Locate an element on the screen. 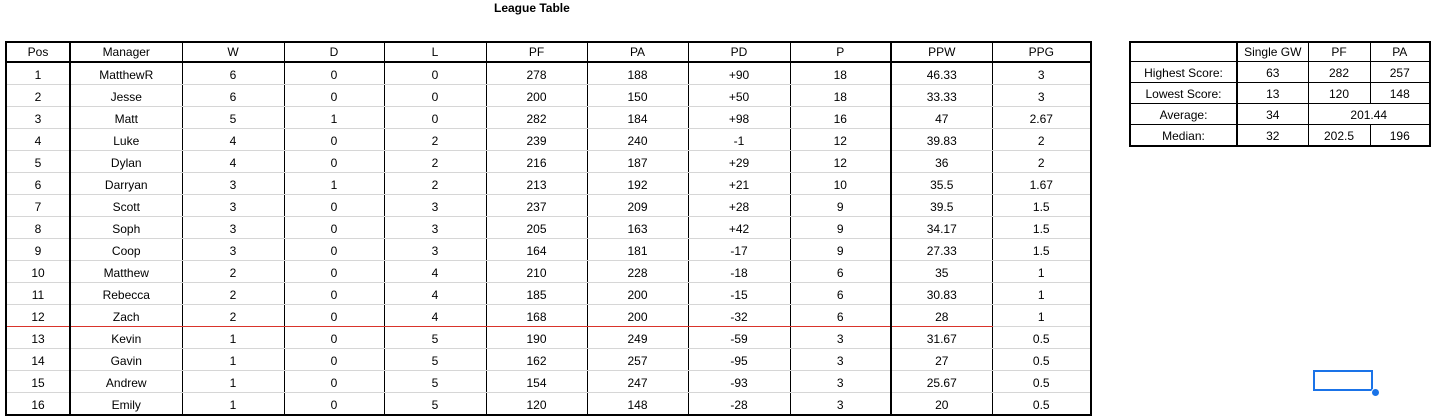  table-cell: 7 is located at coordinates (38, 205).